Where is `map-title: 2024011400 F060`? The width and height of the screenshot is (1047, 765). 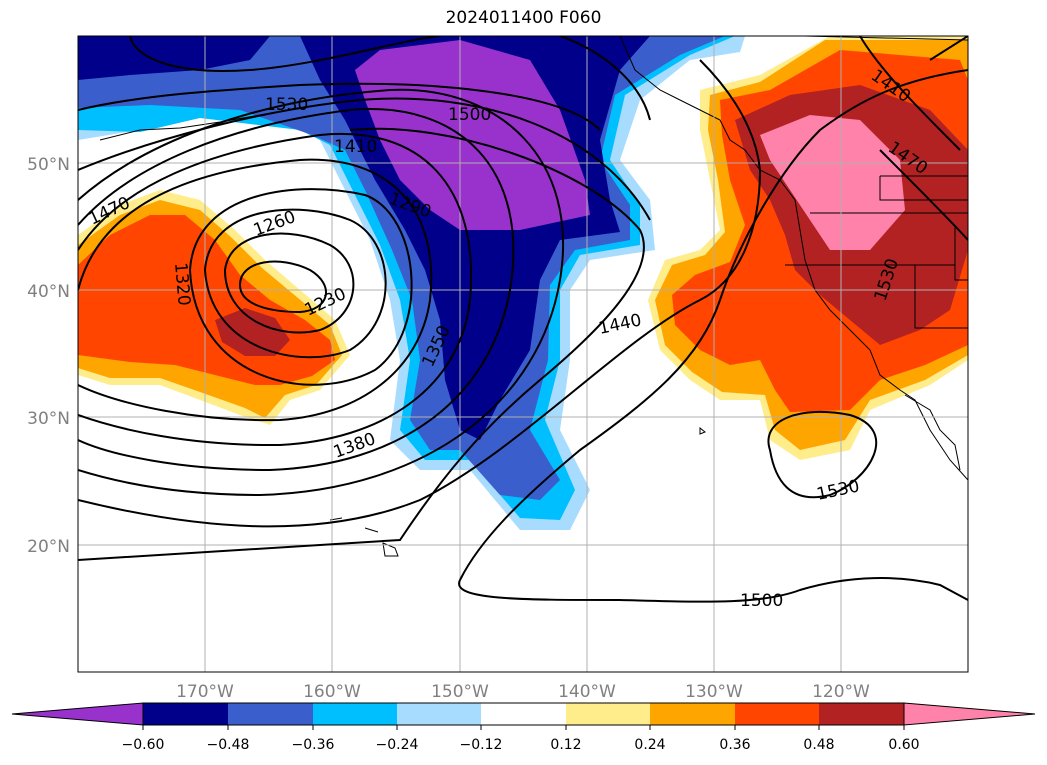
map-title: 2024011400 F060 is located at coordinates (523, 18).